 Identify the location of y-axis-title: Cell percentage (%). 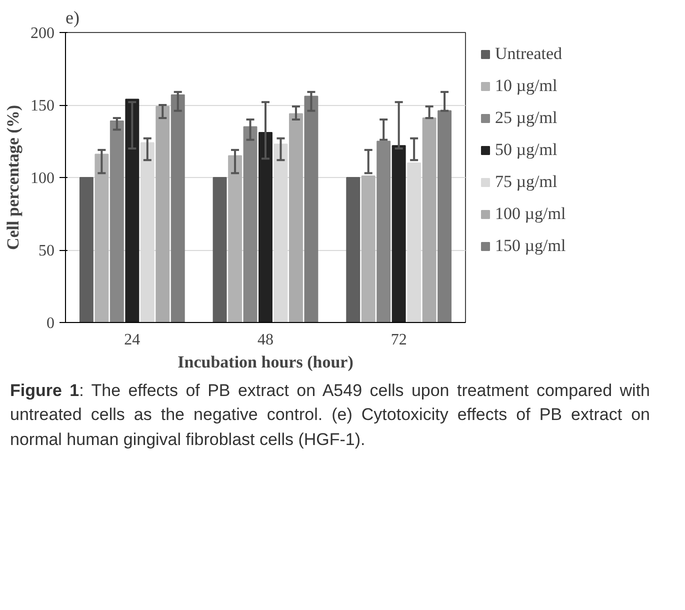
(13, 177).